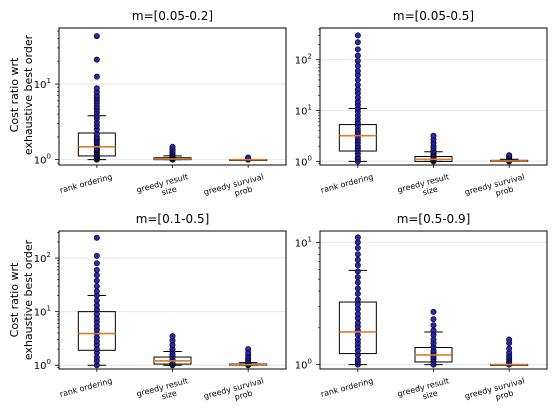 This screenshot has width=560, height=420. Describe the element at coordinates (173, 219) in the screenshot. I see `chart-title: m=[0.1-0.5]` at that location.